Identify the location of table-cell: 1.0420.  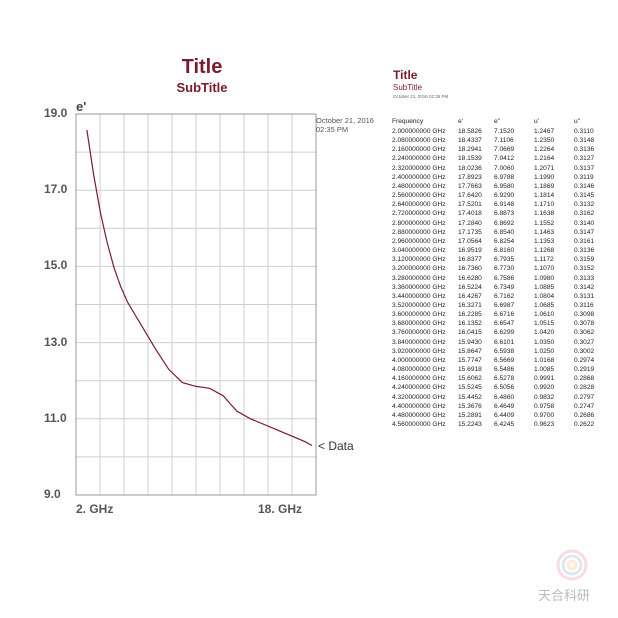
(544, 333).